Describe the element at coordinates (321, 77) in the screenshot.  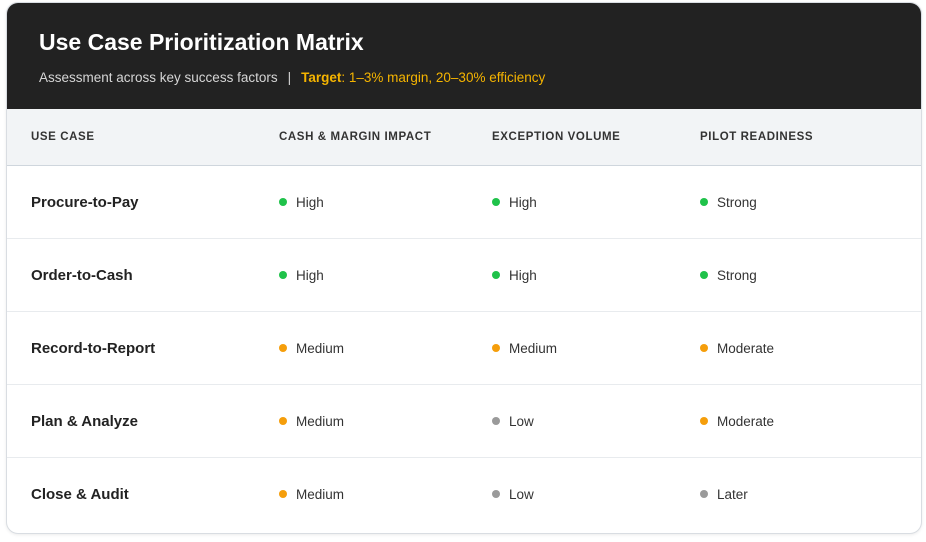
I see `target-label: Target` at that location.